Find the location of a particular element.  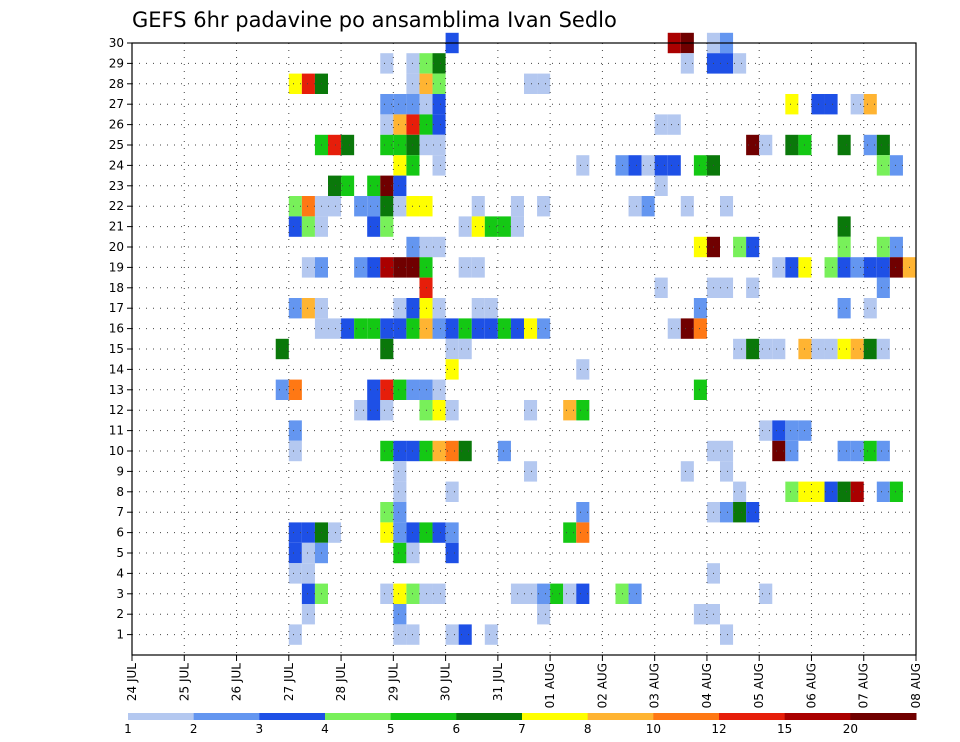

y-tick-label: 28 is located at coordinates (116, 84).